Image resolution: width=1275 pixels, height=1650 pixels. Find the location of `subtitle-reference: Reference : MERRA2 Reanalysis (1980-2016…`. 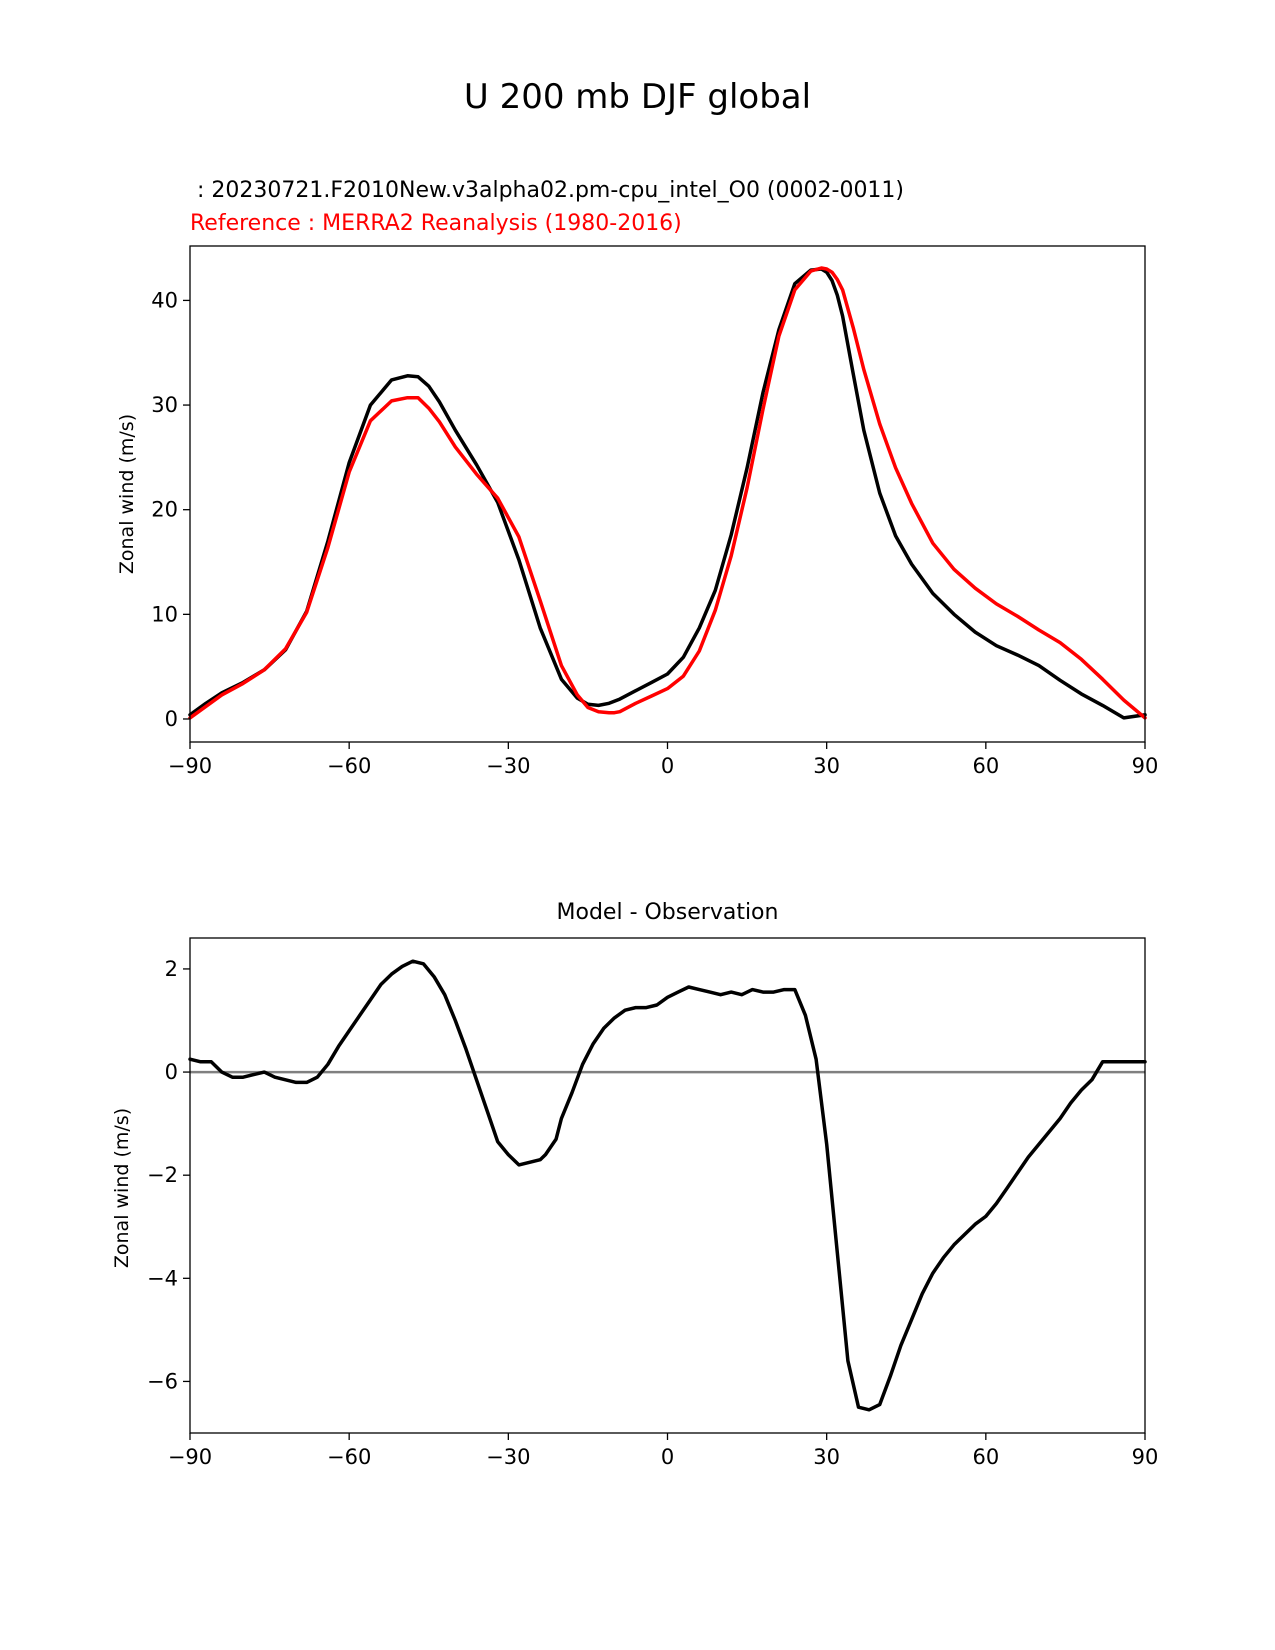

subtitle-reference: Reference : MERRA2 Reanalysis (1980-2016… is located at coordinates (436, 223).